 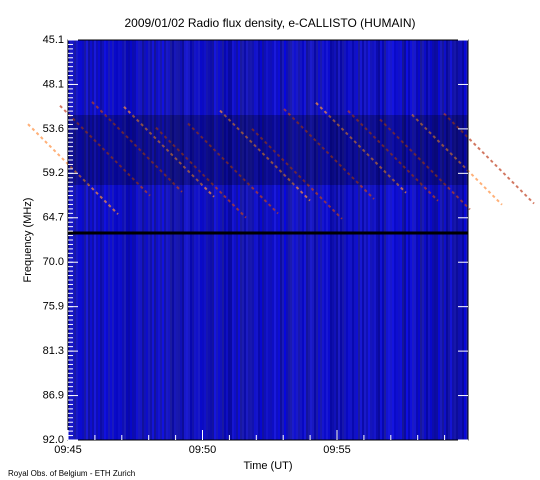 I want to click on x-tick-label: 09:55, so click(x=337, y=450).